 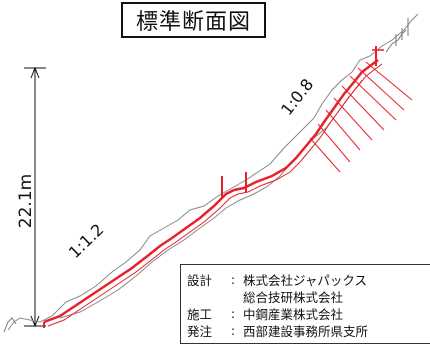 I want to click on info-row-client: 発注 : 西部建設事務所県支所, so click(x=308, y=330).